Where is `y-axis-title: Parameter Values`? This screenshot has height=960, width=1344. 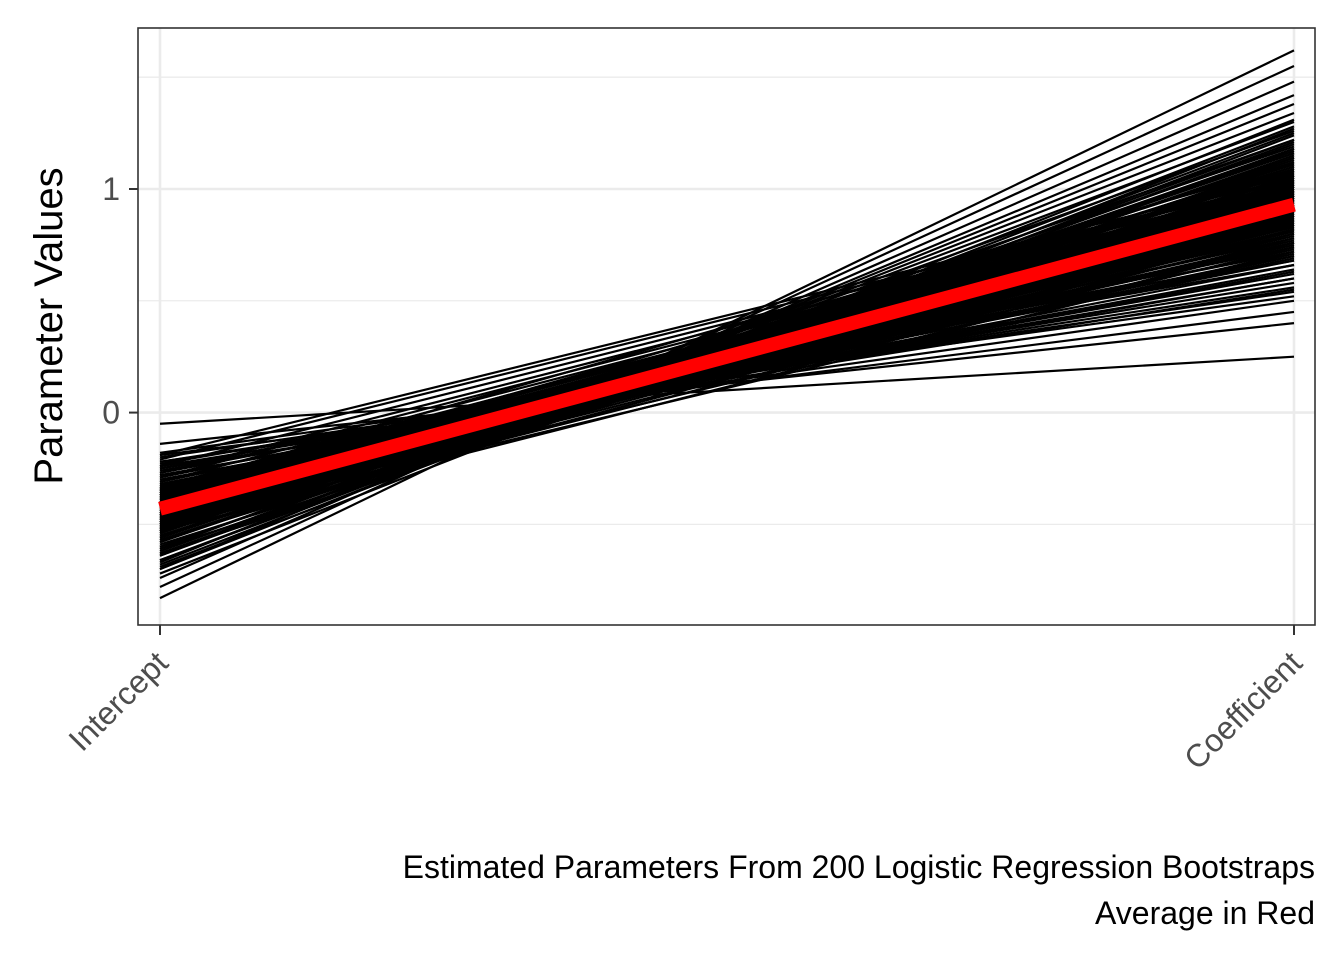 y-axis-title: Parameter Values is located at coordinates (49, 325).